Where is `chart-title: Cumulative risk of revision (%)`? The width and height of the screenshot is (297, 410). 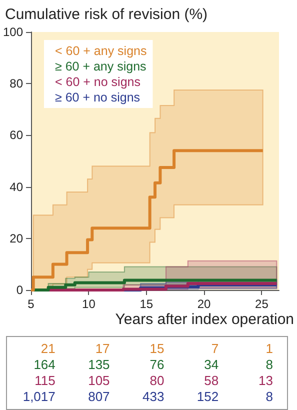 chart-title: Cumulative risk of revision (%) is located at coordinates (106, 14).